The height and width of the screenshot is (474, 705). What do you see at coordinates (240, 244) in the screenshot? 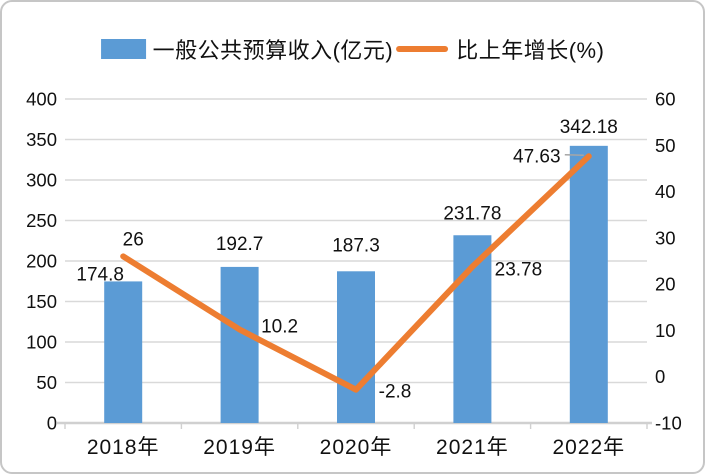
I see `bar-data-label: 192.7` at bounding box center [240, 244].